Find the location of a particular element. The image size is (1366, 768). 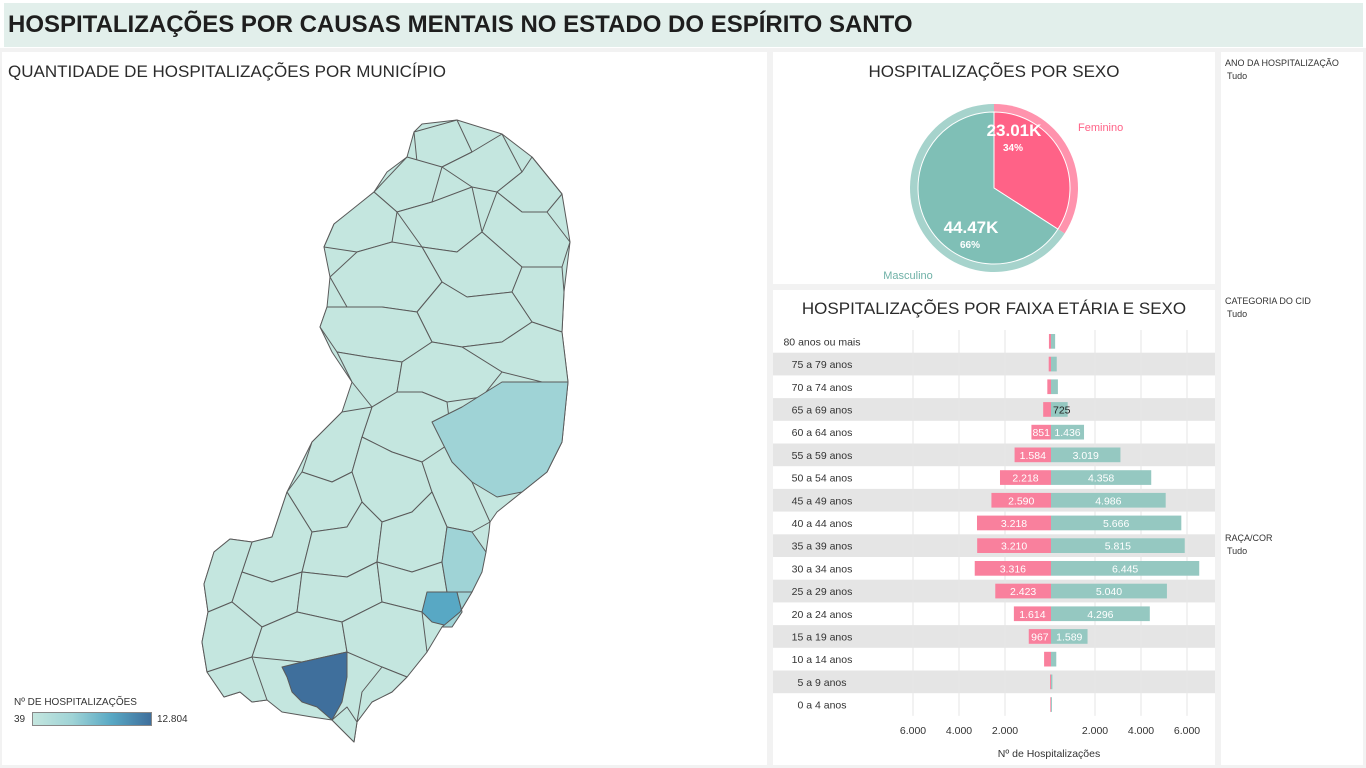

filter-year-value: Tudo is located at coordinates (1237, 76).